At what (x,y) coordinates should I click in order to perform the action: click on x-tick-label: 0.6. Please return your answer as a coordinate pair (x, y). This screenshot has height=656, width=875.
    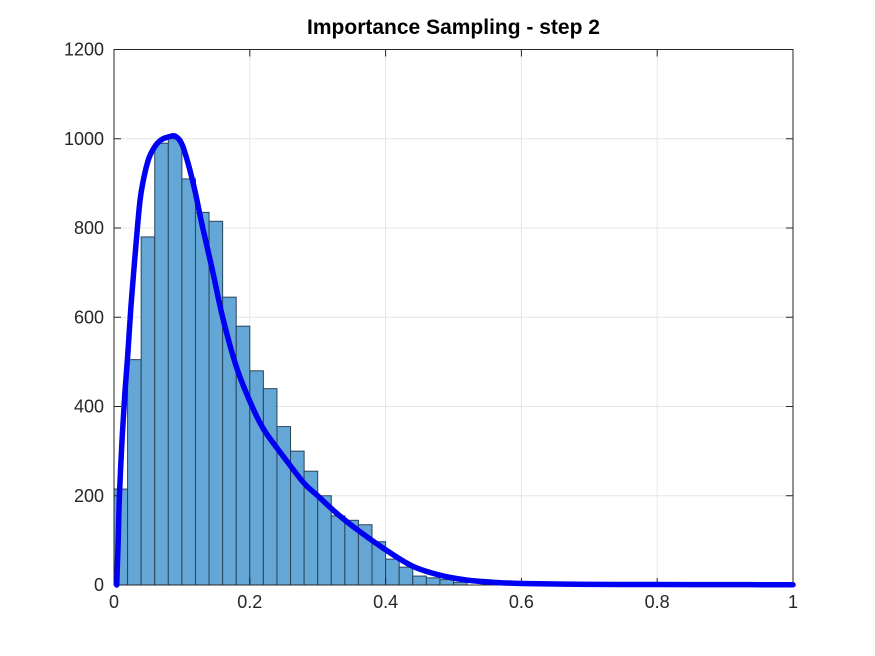
    Looking at the image, I should click on (521, 602).